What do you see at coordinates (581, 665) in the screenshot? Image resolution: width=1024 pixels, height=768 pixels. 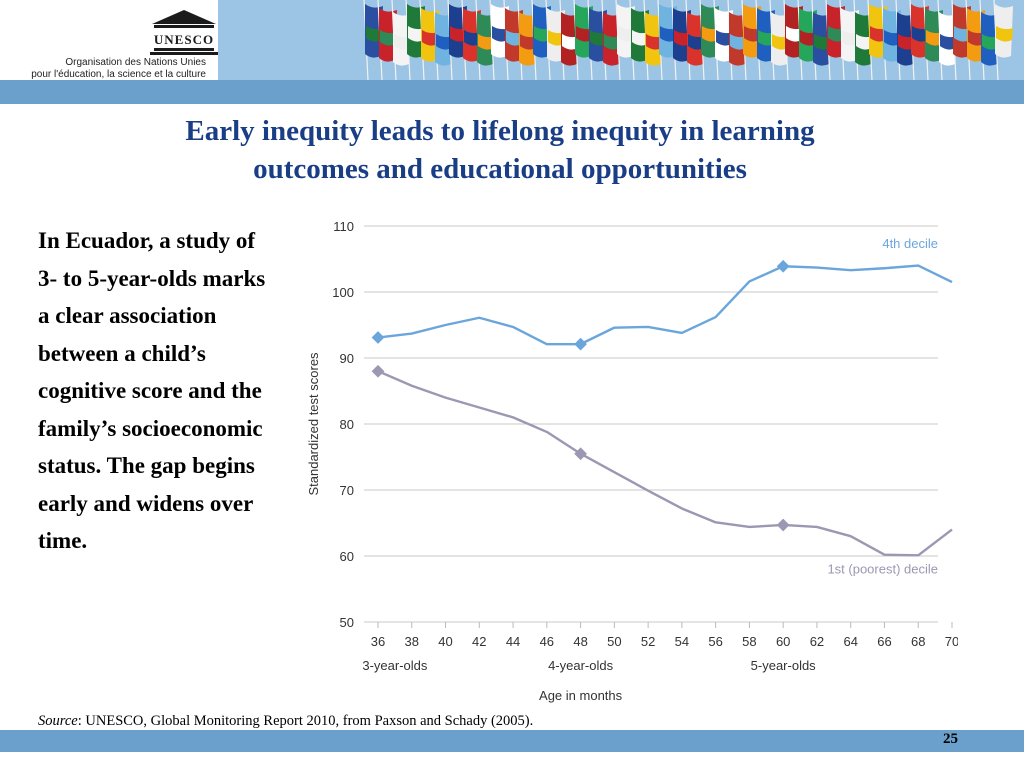 I see `age-group-label: 4-year-olds` at bounding box center [581, 665].